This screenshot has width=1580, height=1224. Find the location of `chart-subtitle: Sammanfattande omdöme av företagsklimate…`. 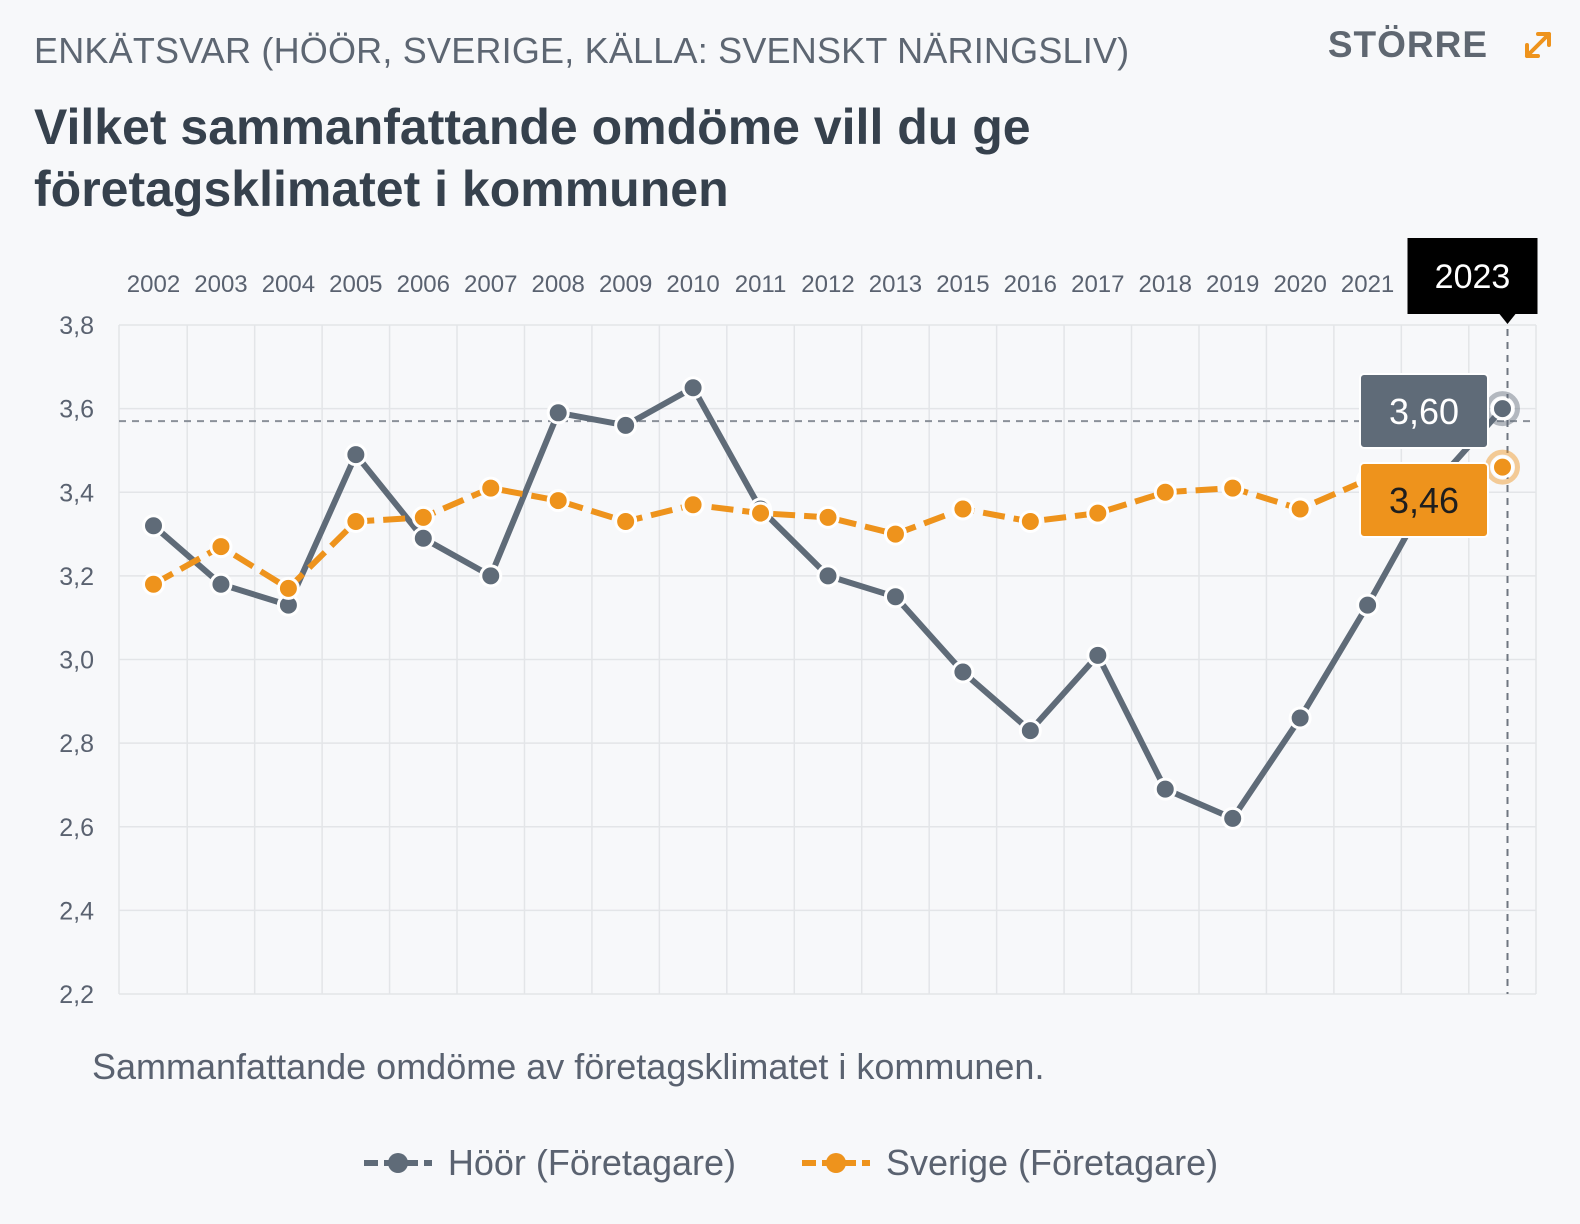

chart-subtitle: Sammanfattande omdöme av företagsklimate… is located at coordinates (568, 1066).